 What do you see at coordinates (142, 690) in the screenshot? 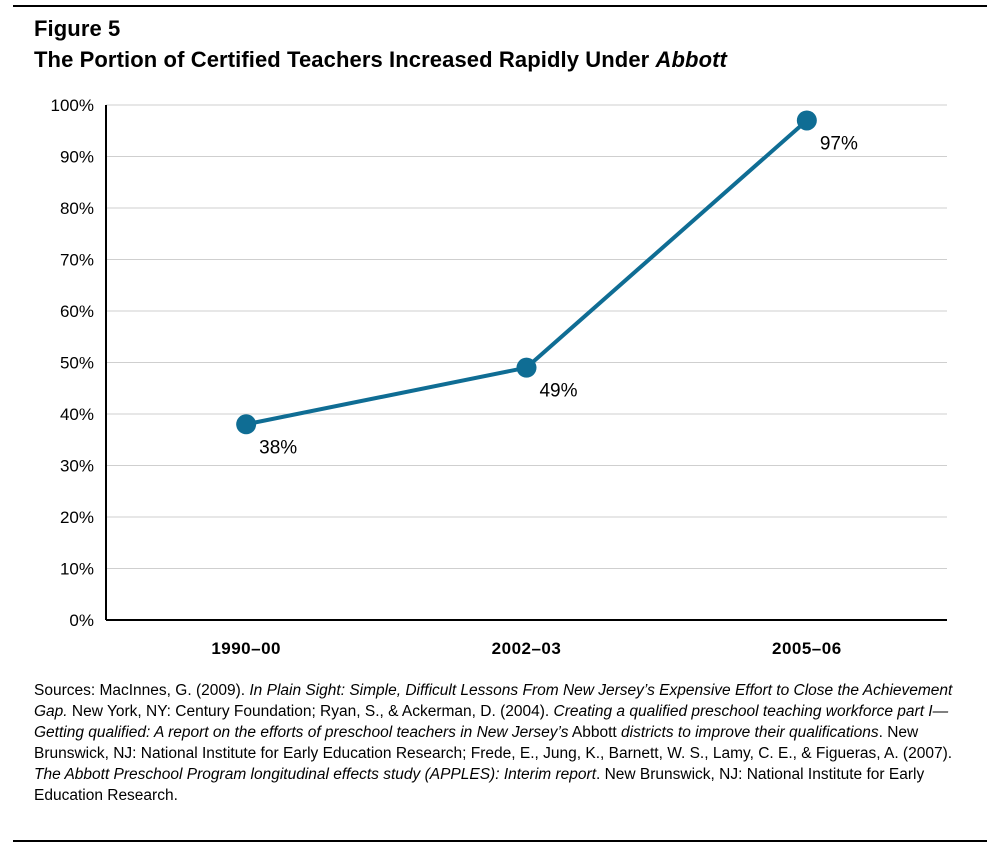
I see `sources-segment: Sources: MacInnes, G. (2009).` at bounding box center [142, 690].